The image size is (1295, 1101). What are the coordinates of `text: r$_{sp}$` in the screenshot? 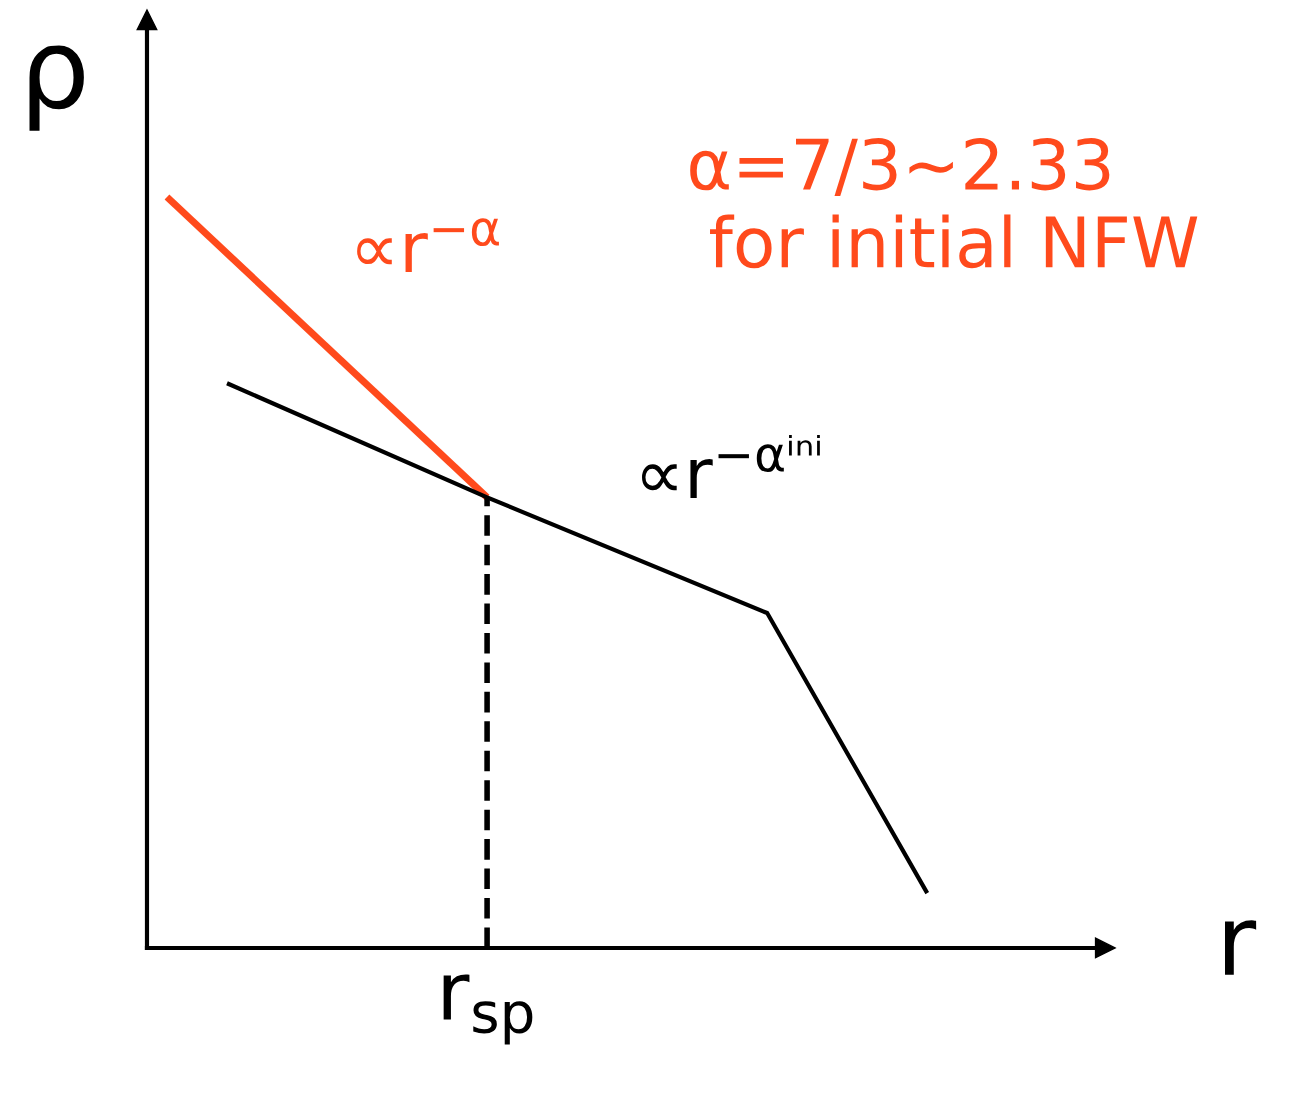 It's located at (488, 1009).